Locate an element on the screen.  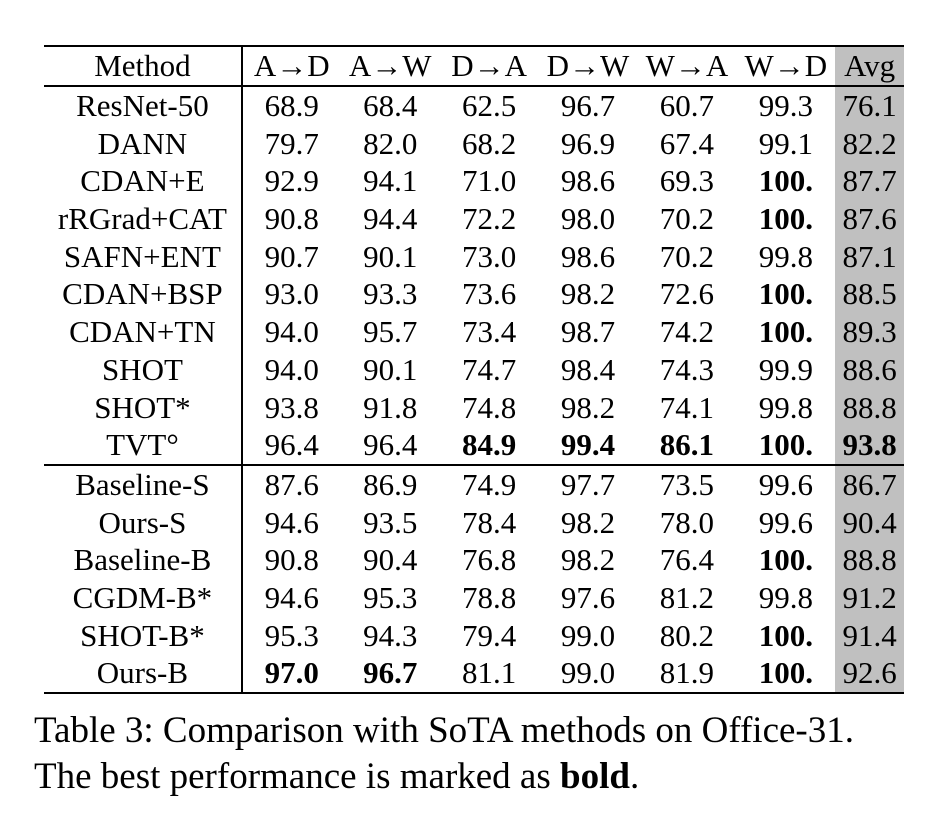
score-cell: 94.0 is located at coordinates (291, 332).